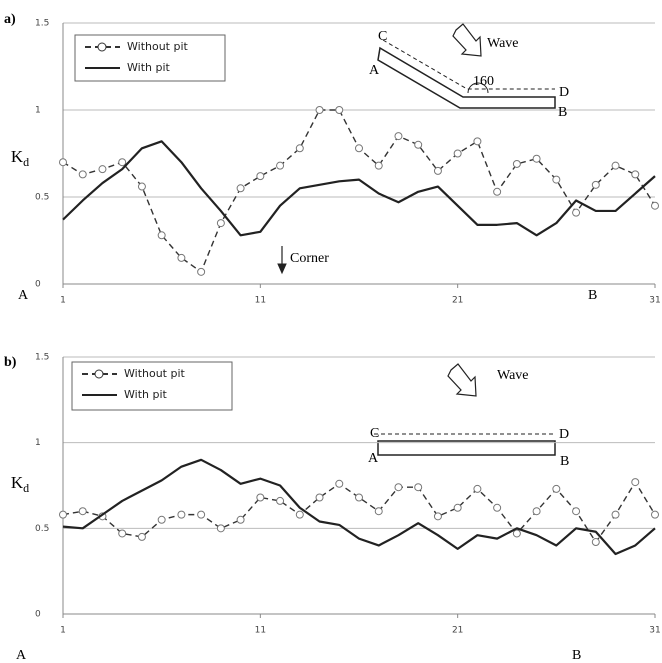  I want to click on y-tick-label: 0.5, so click(42, 529).